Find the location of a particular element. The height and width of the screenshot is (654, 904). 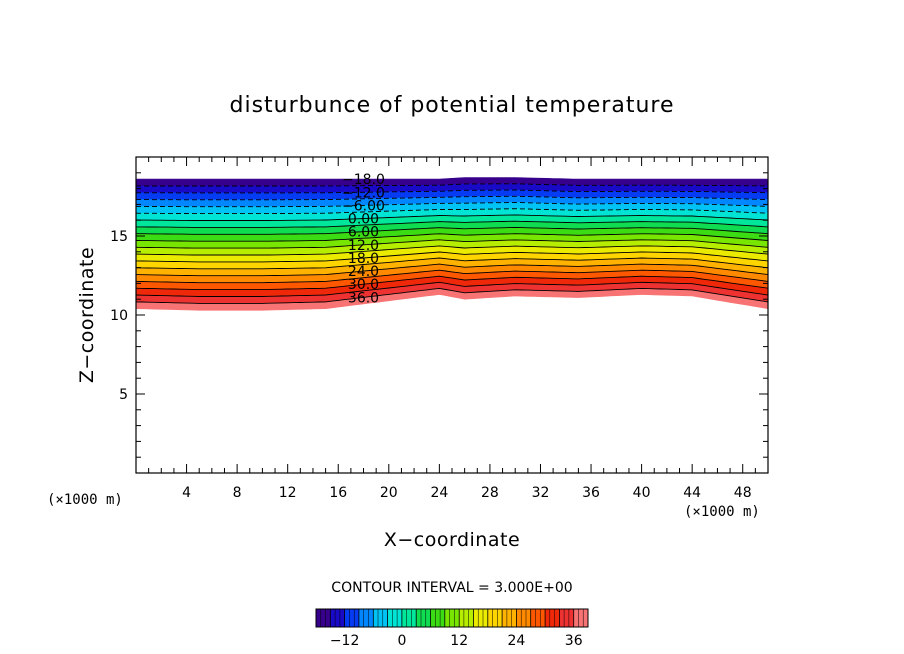

colorbar-tick-label: 0 is located at coordinates (401, 641).